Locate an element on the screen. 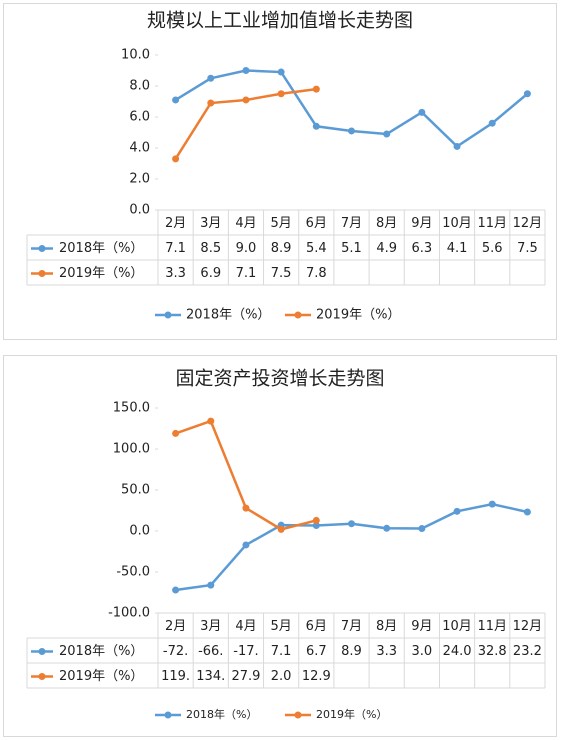 Image resolution: width=565 pixels, height=740 pixels. table-cell: -66. is located at coordinates (210, 651).